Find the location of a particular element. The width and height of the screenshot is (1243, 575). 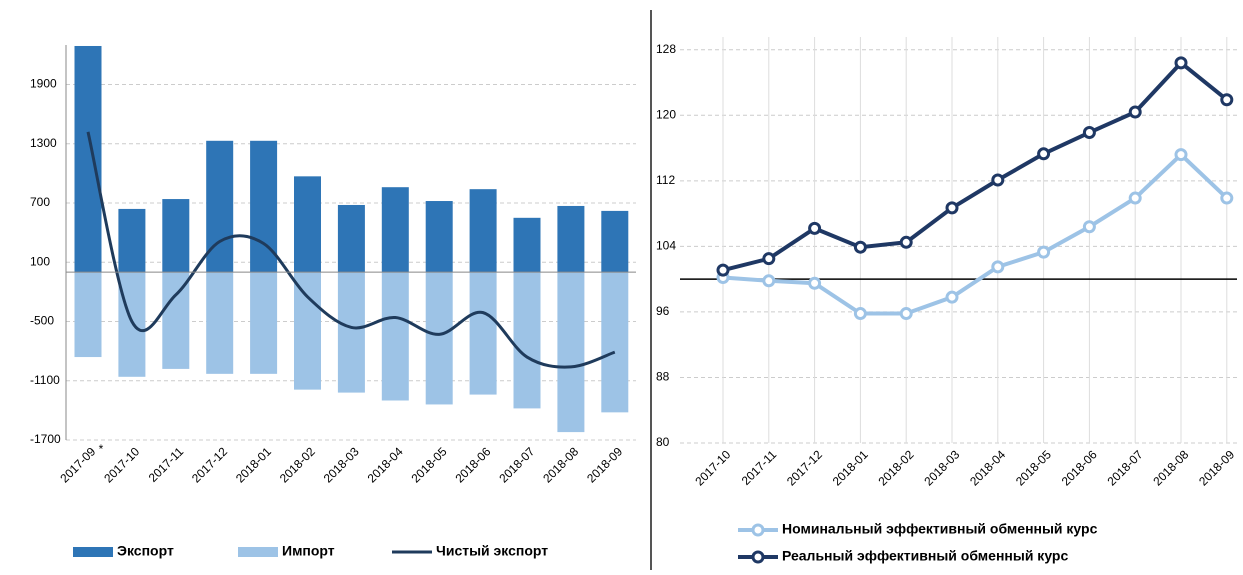

y-tick-label: 80 is located at coordinates (663, 442).